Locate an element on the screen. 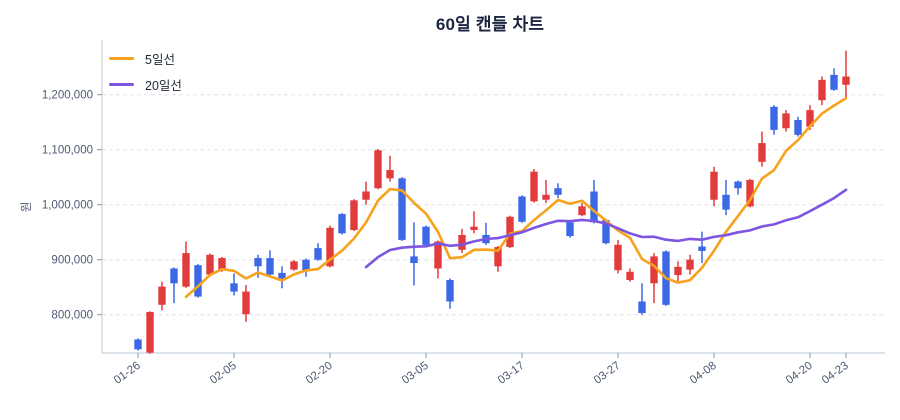 The height and width of the screenshot is (420, 900). y-tick-label: 900,000 is located at coordinates (72, 261).